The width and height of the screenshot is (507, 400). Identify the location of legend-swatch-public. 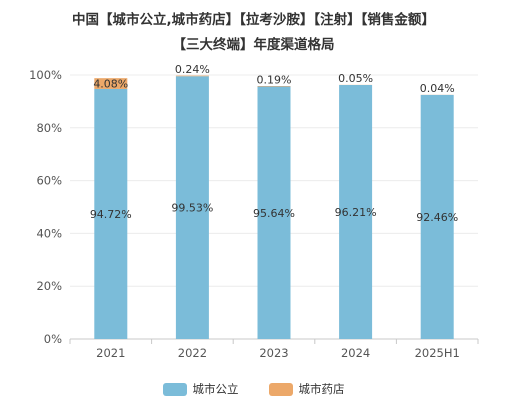
(174, 389).